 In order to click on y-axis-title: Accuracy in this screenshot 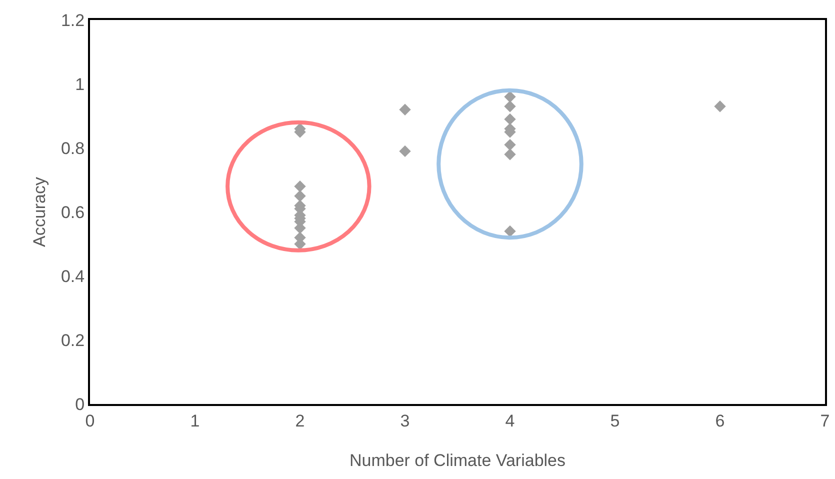, I will do `click(39, 211)`.